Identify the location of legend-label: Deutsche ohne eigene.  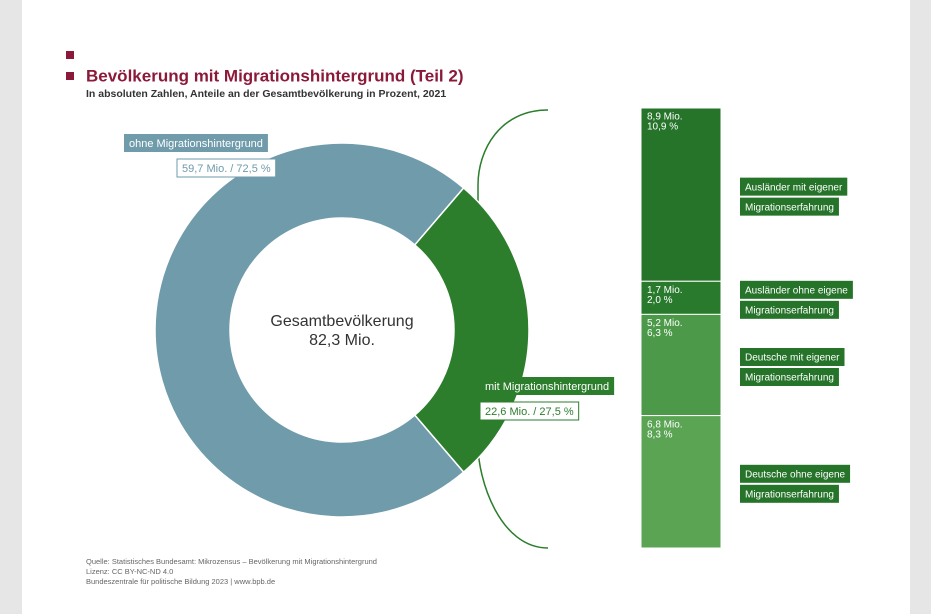
(795, 474).